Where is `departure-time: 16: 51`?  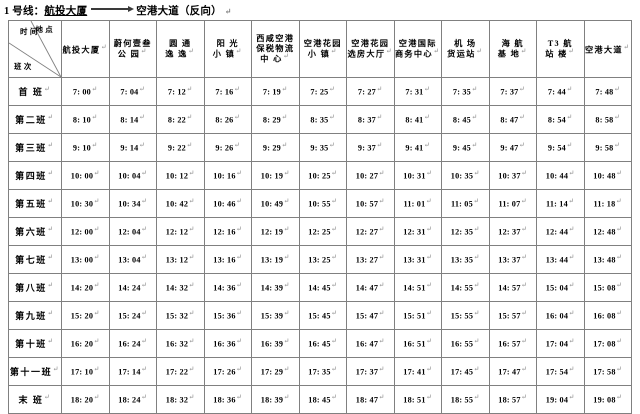 departure-time: 16: 51 is located at coordinates (414, 344).